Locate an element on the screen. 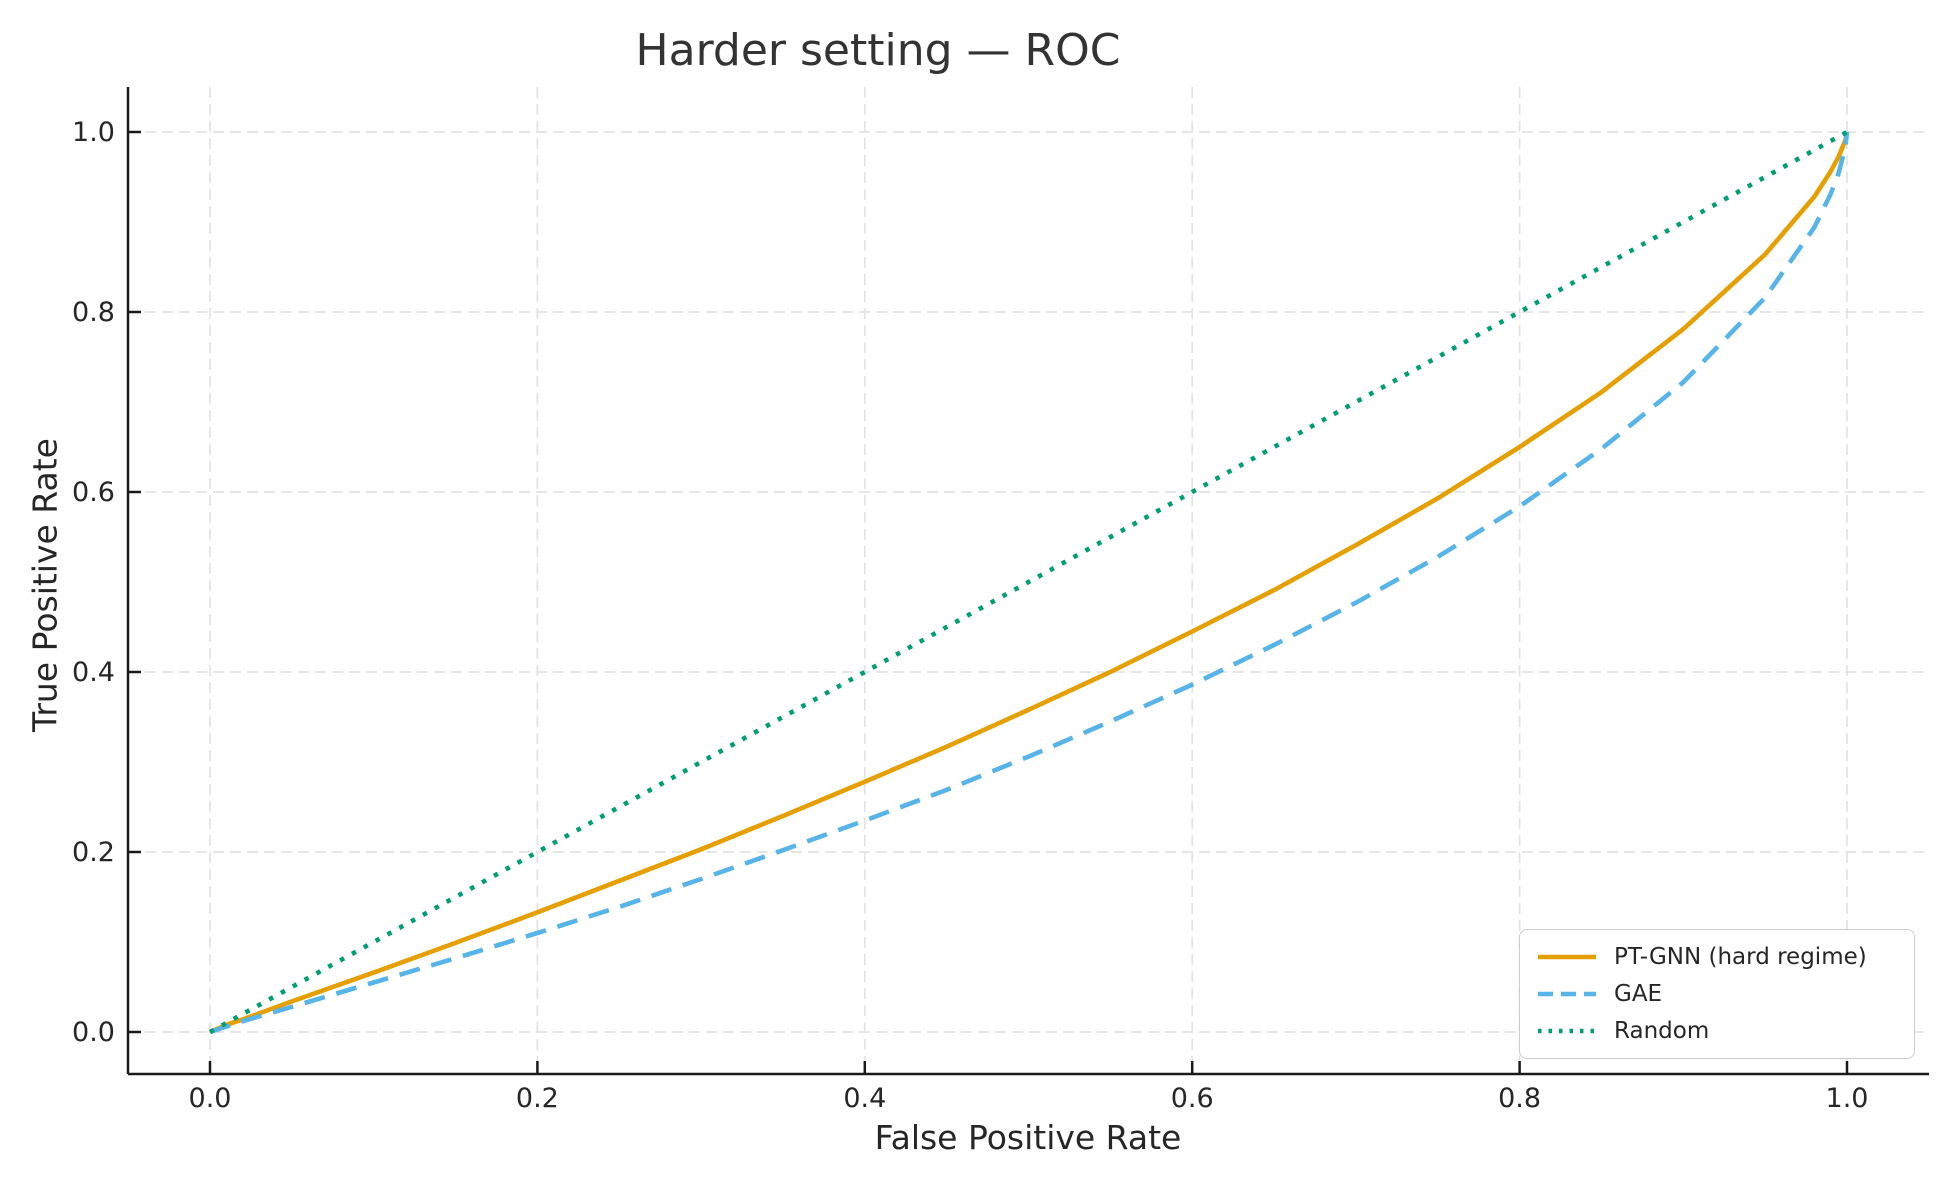 This screenshot has width=1953, height=1179. legend-item: Random is located at coordinates (1717, 1031).